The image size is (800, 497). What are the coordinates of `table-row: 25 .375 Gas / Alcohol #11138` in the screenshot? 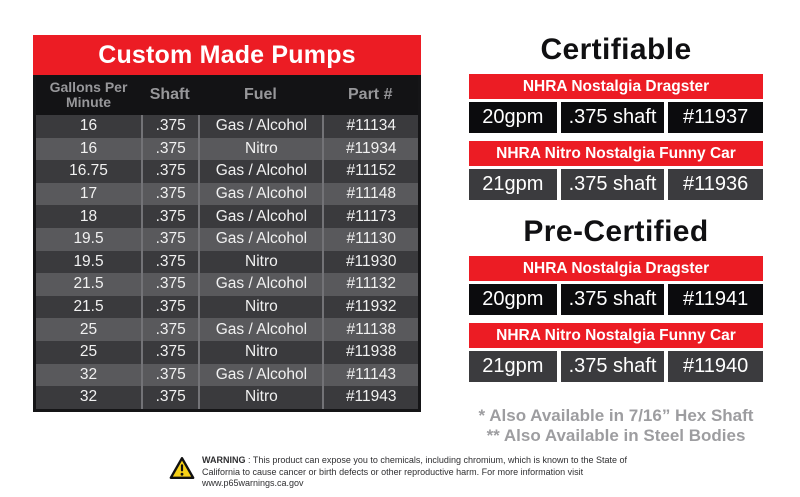 It's located at (227, 329).